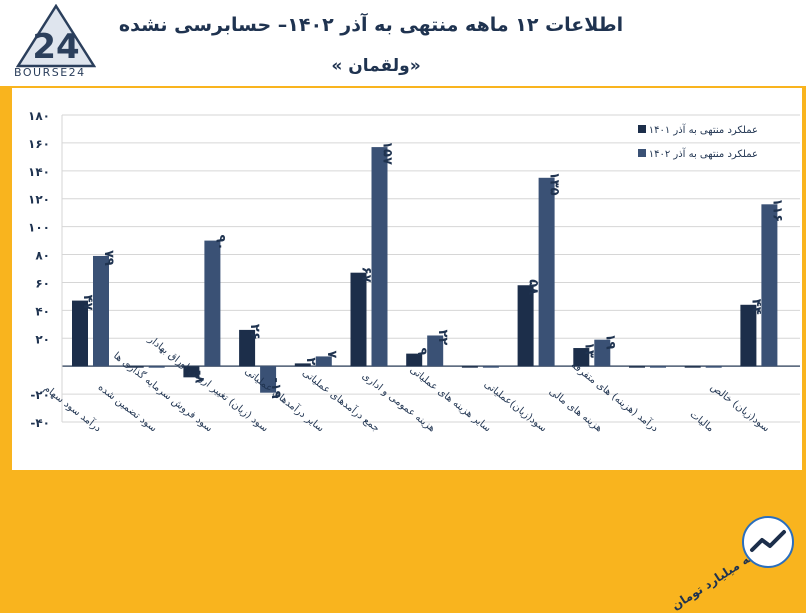 The height and width of the screenshot is (613, 806). I want to click on bar-value-label: ۲۶, so click(254, 332).